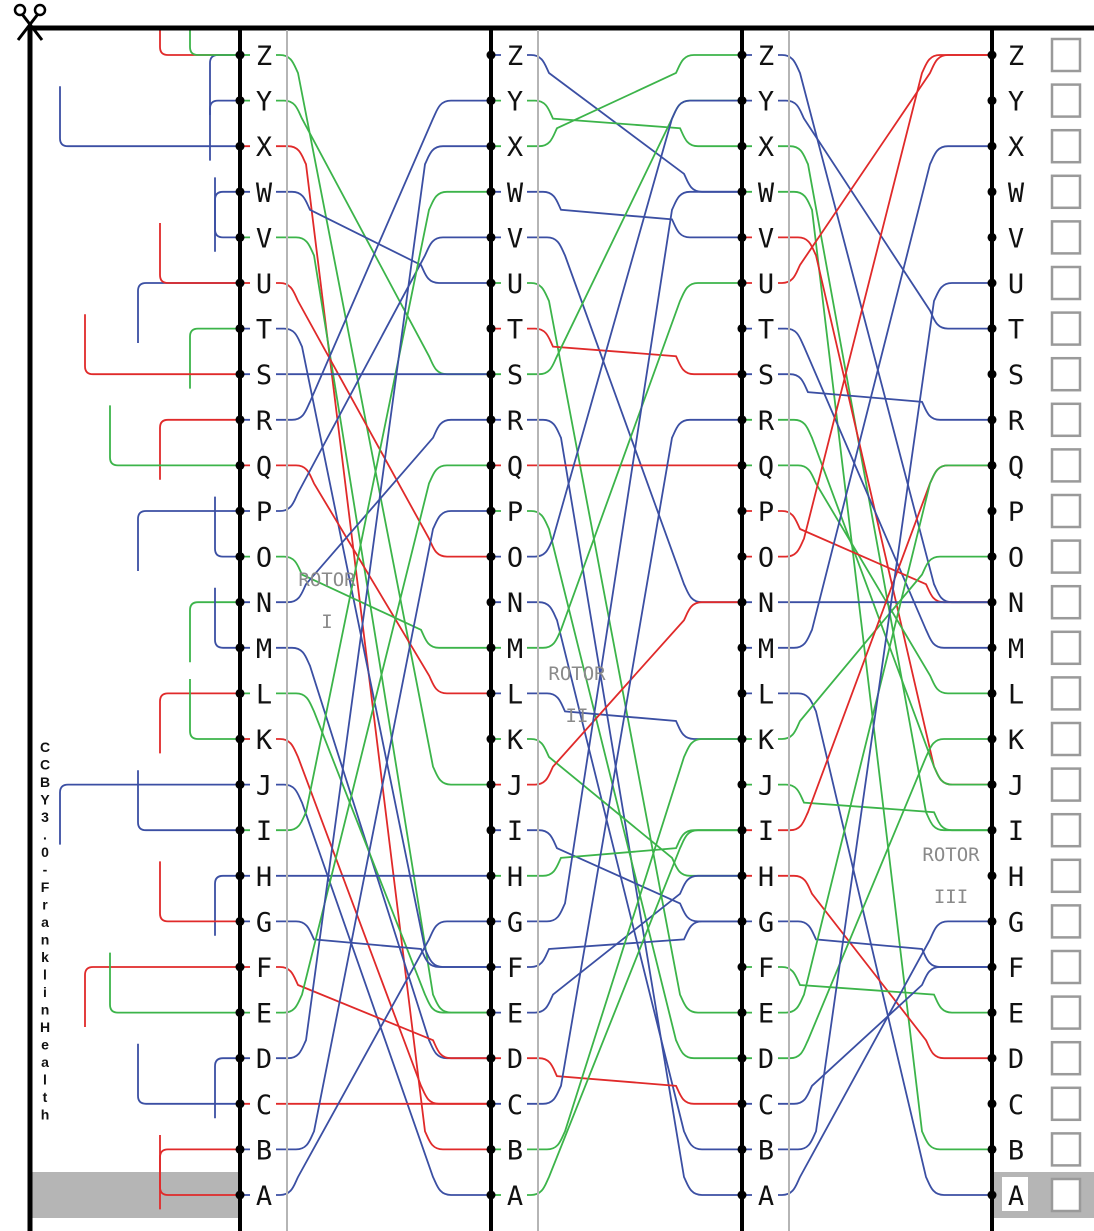  Describe the element at coordinates (188, 540) in the screenshot. I see `entry-wire-p` at that location.